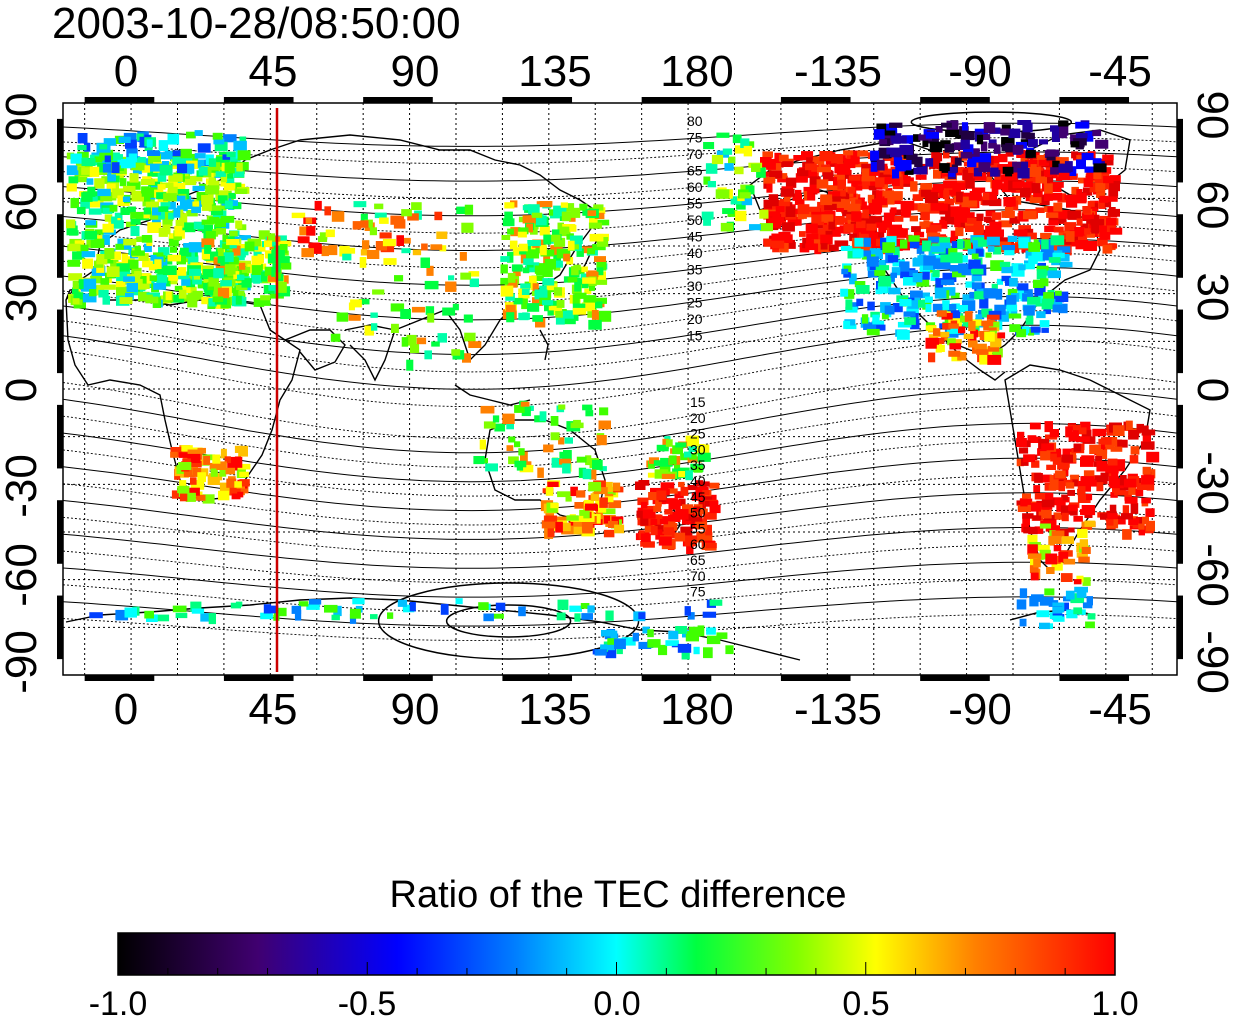 Image resolution: width=1240 pixels, height=1024 pixels. I want to click on top-lon-tick: -45, so click(1120, 71).